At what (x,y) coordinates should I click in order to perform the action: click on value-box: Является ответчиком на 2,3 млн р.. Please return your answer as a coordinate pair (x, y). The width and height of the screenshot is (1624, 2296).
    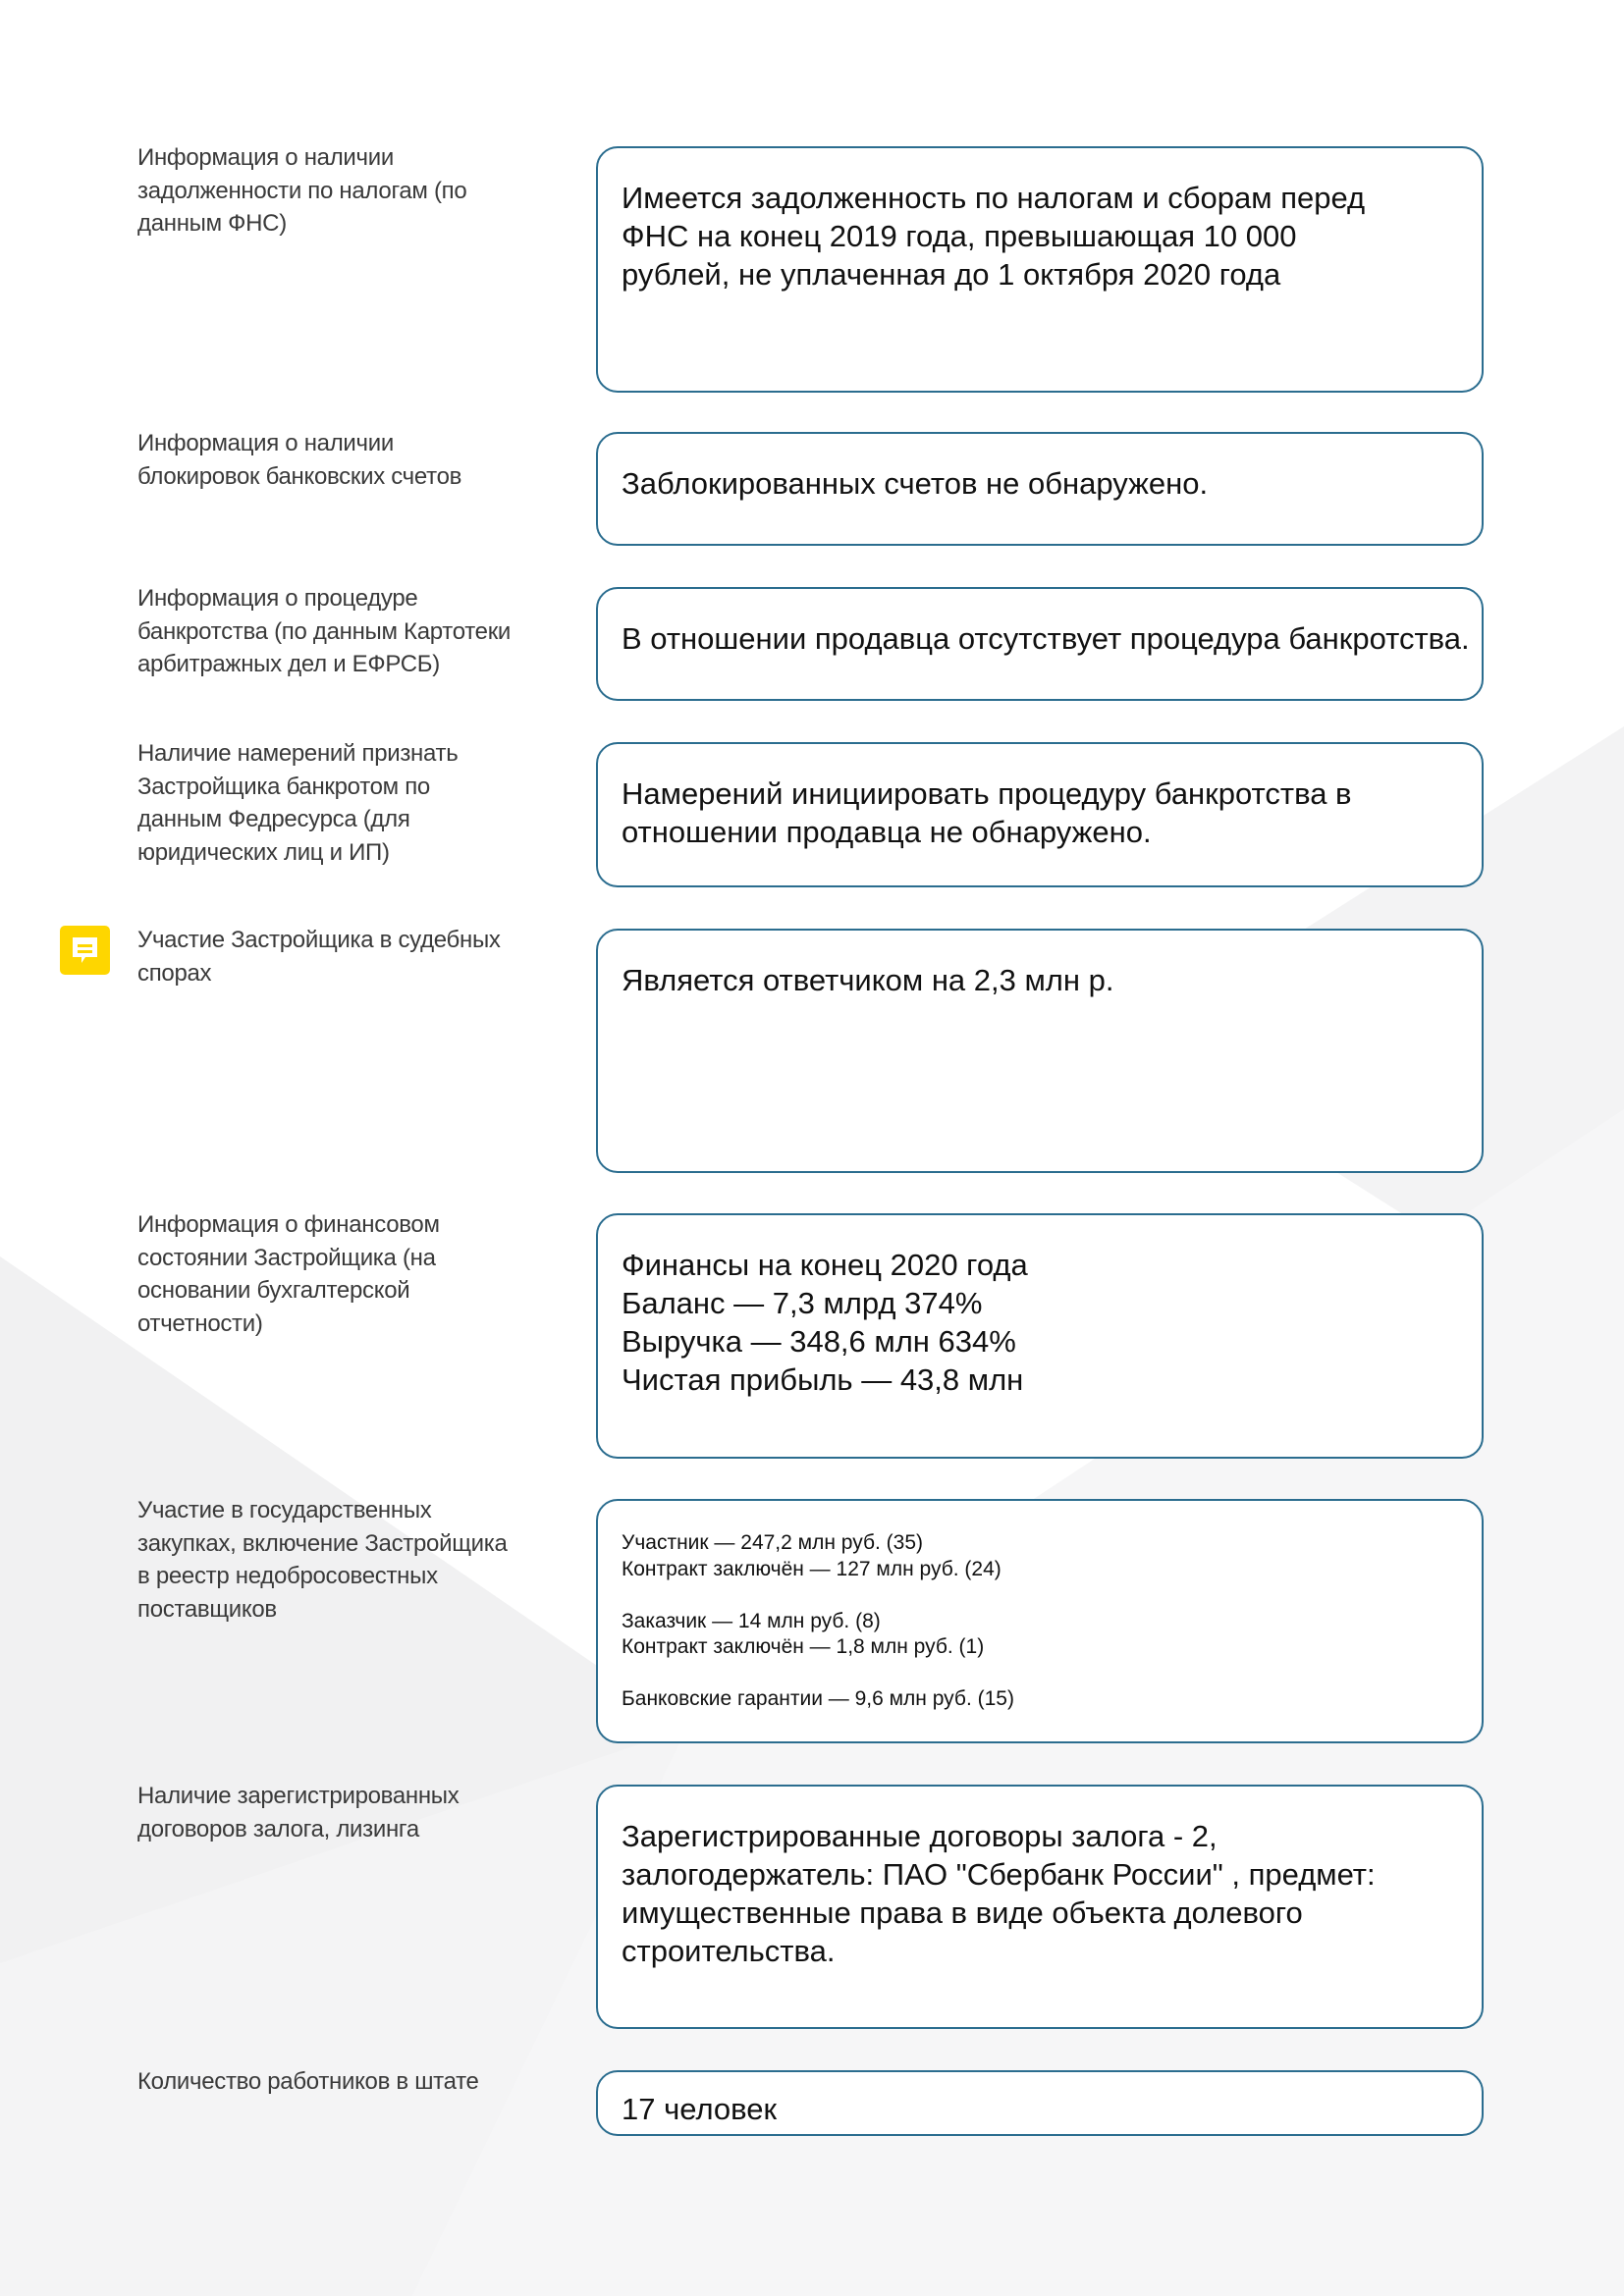
    Looking at the image, I should click on (1040, 1051).